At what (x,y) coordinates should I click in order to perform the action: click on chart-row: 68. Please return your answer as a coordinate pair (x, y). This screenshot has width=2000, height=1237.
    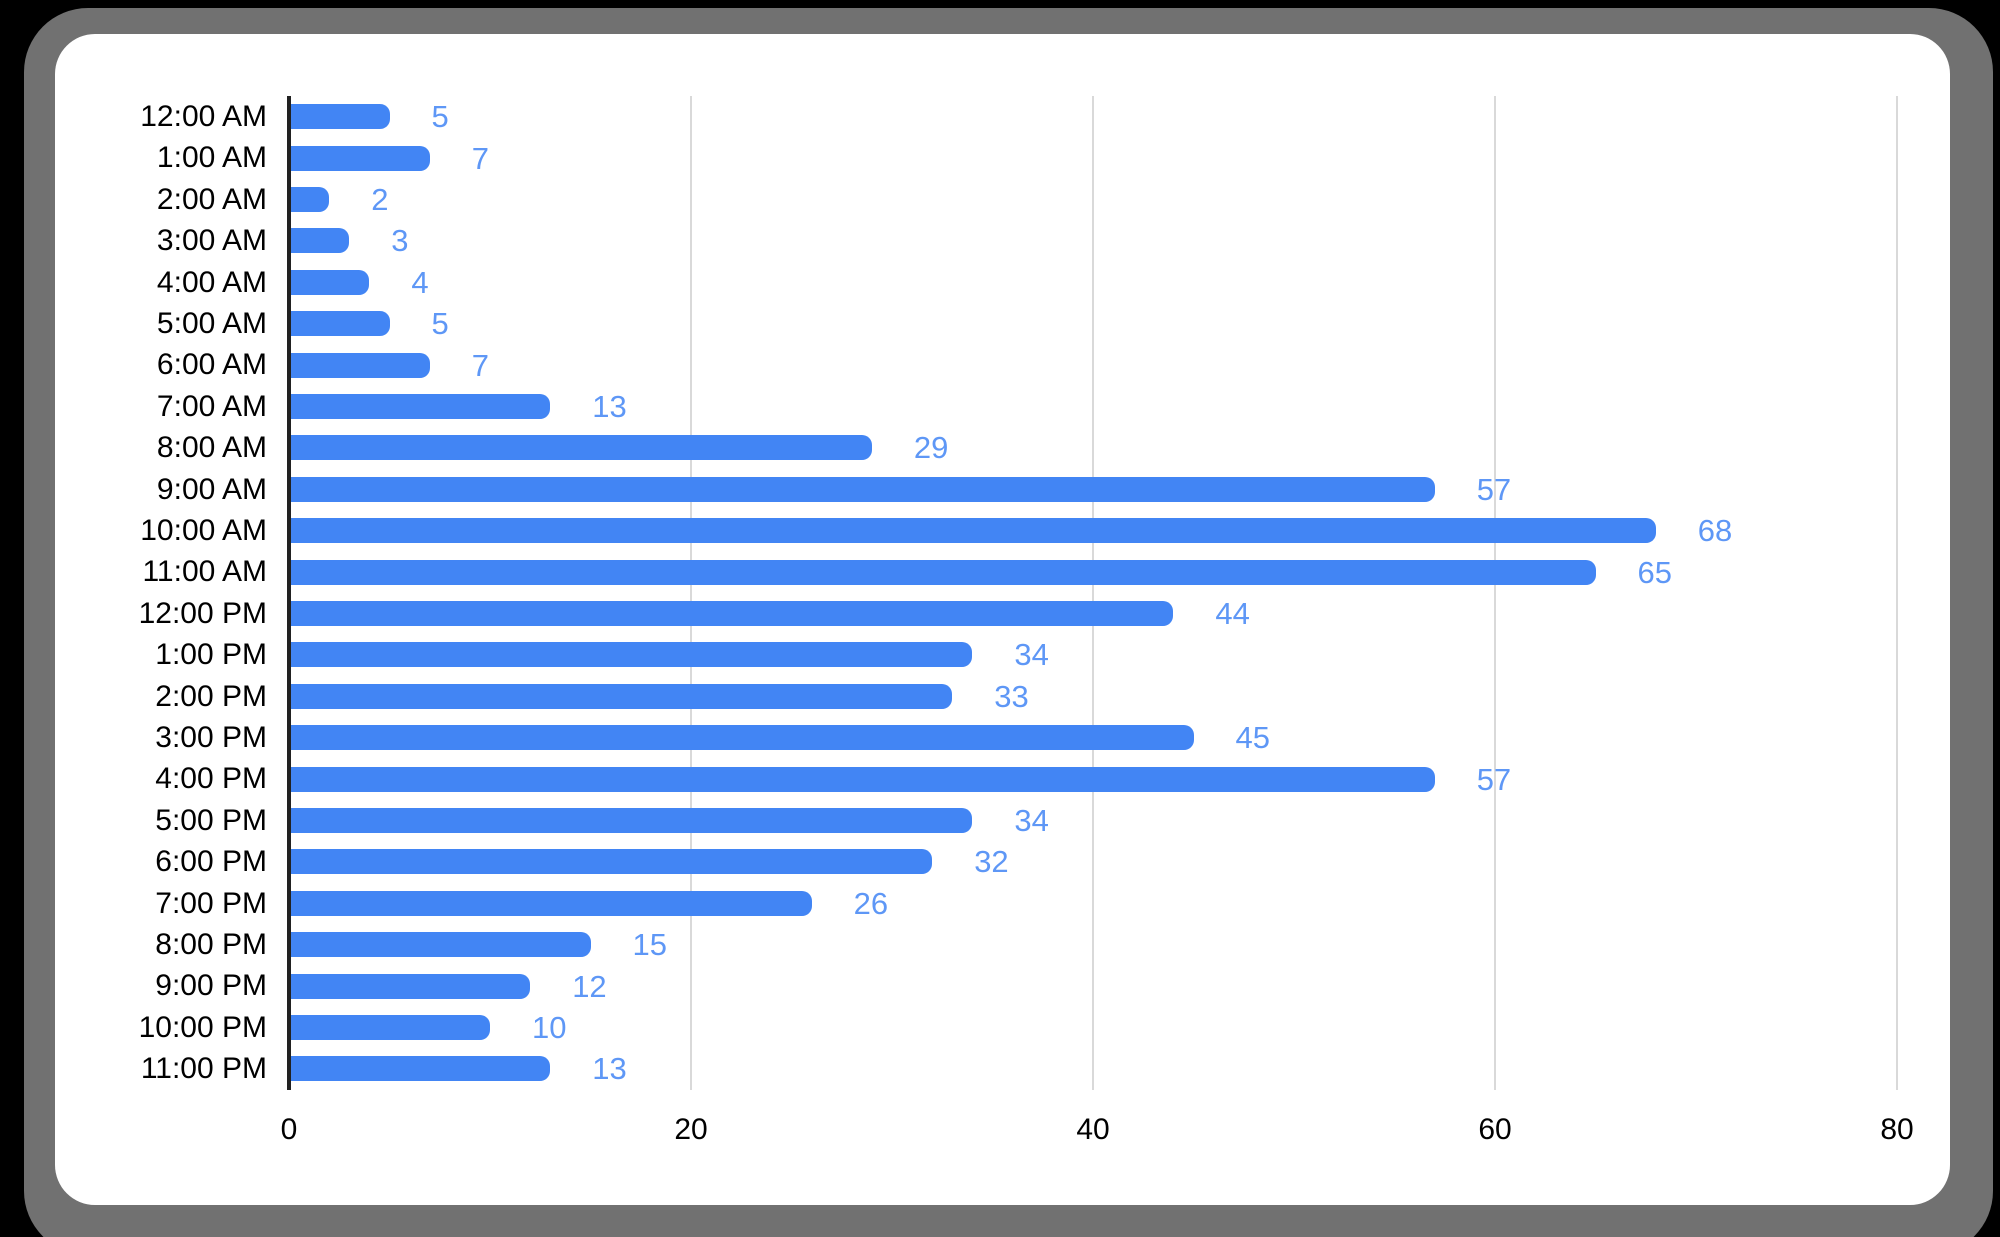
    Looking at the image, I should click on (1119, 530).